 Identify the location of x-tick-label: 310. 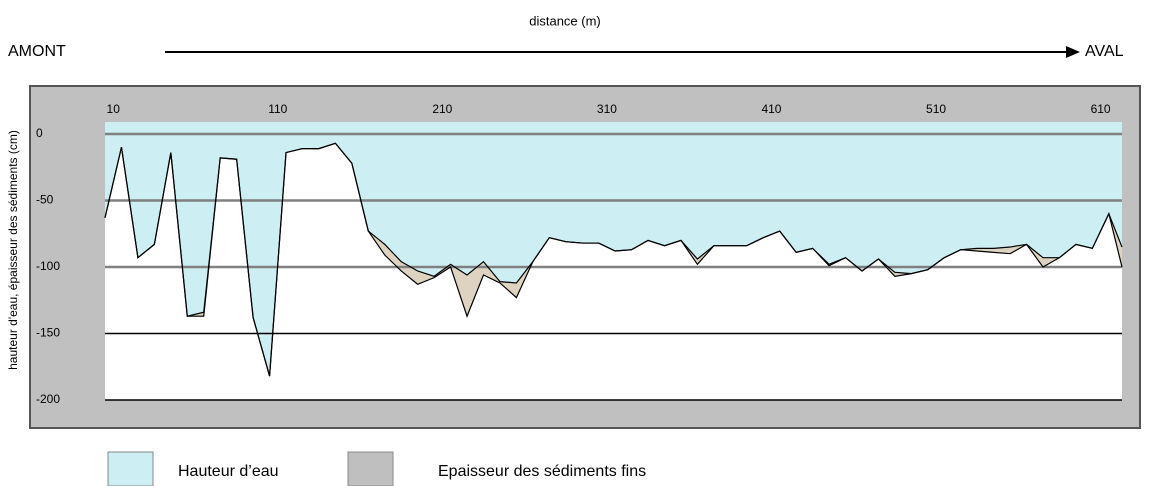
(607, 109).